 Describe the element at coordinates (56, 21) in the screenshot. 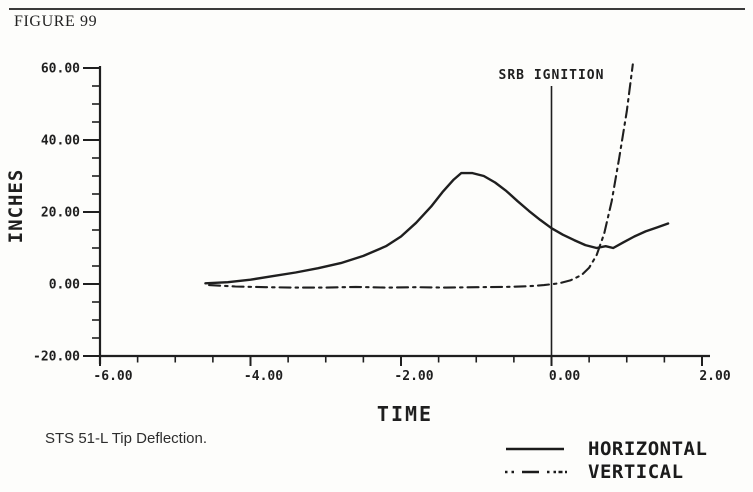

I see `figure-number-label: FIGURE 99` at that location.